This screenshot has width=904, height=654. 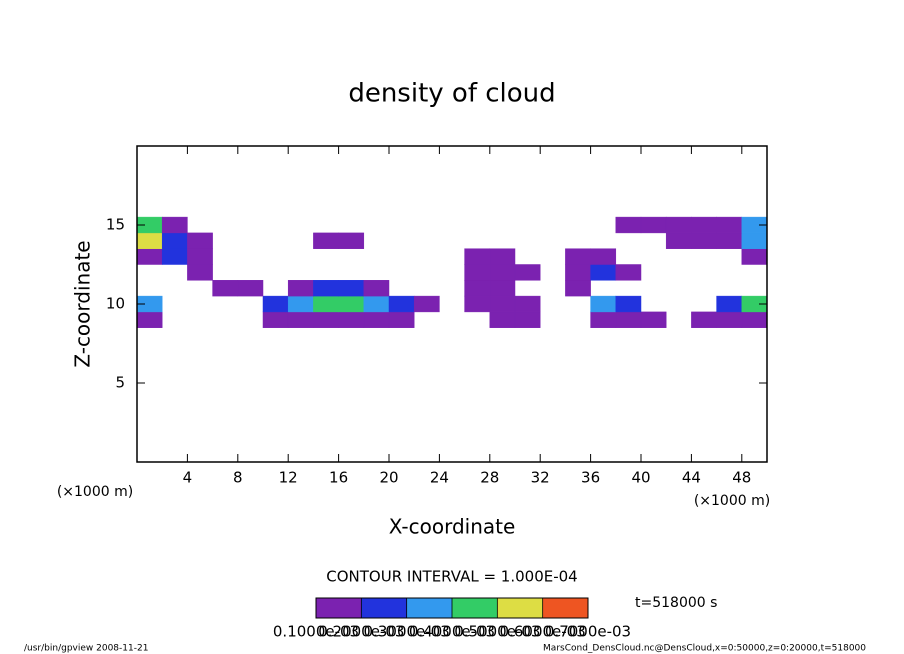 I want to click on y-tick-label: 15, so click(x=115, y=225).